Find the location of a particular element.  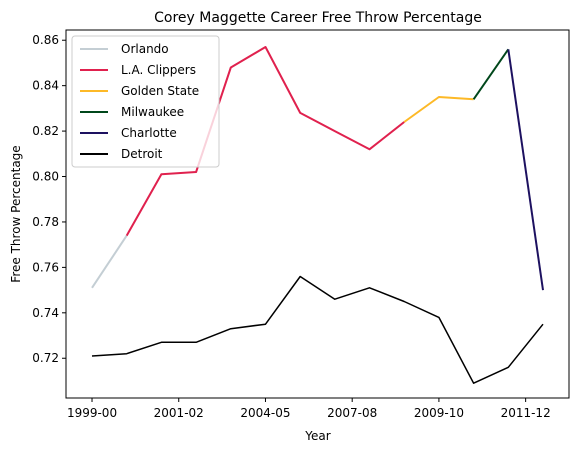

y-axis-label: Free Throw Percentage is located at coordinates (16, 213).